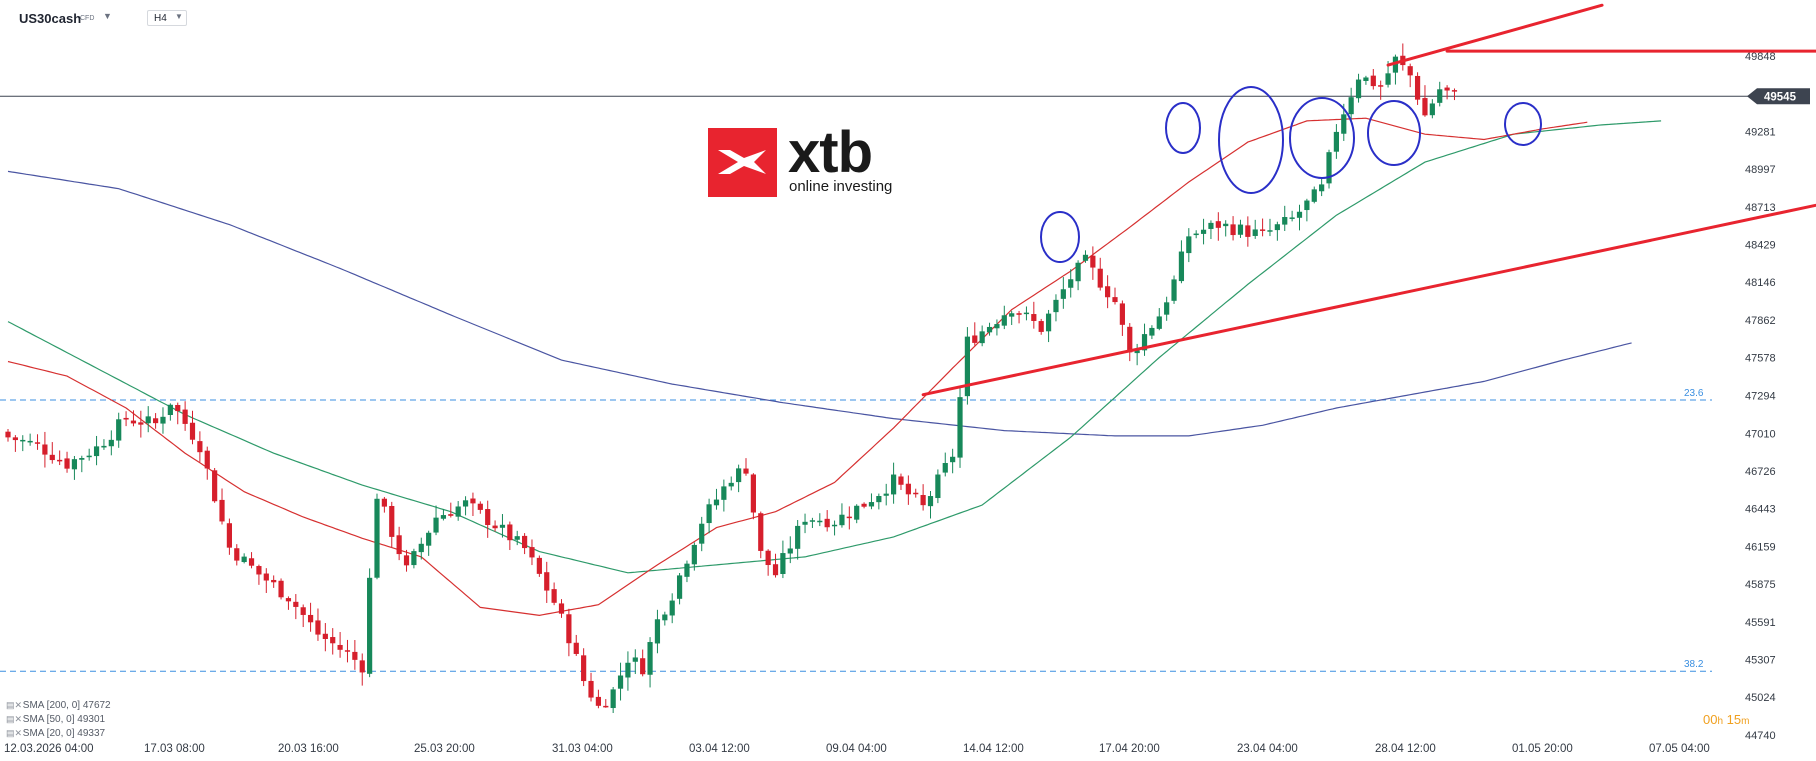 This screenshot has height=761, width=1816. I want to click on indicator-row-sma-200: ▤✕ SMA [200, 0] 47672, so click(58, 705).